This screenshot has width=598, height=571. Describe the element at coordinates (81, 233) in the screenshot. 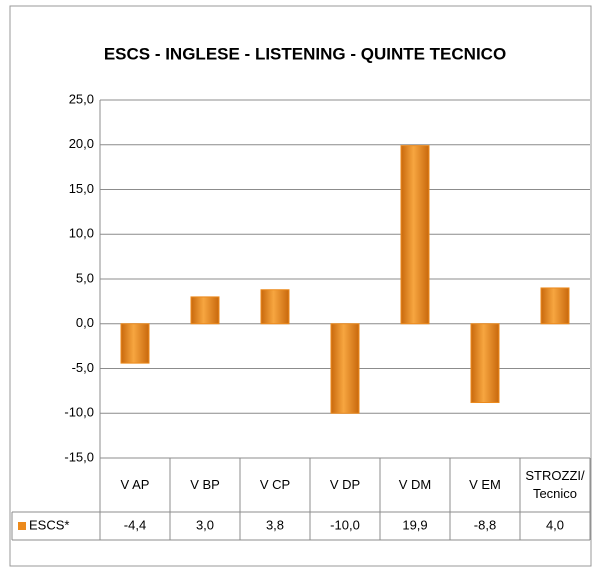

I see `y-tick-label: 10,0` at that location.